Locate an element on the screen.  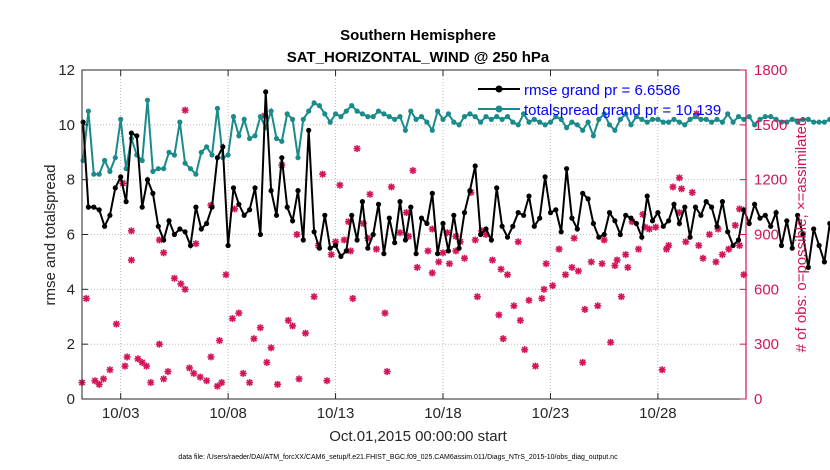
x-tick-label: 10/08 is located at coordinates (228, 413).